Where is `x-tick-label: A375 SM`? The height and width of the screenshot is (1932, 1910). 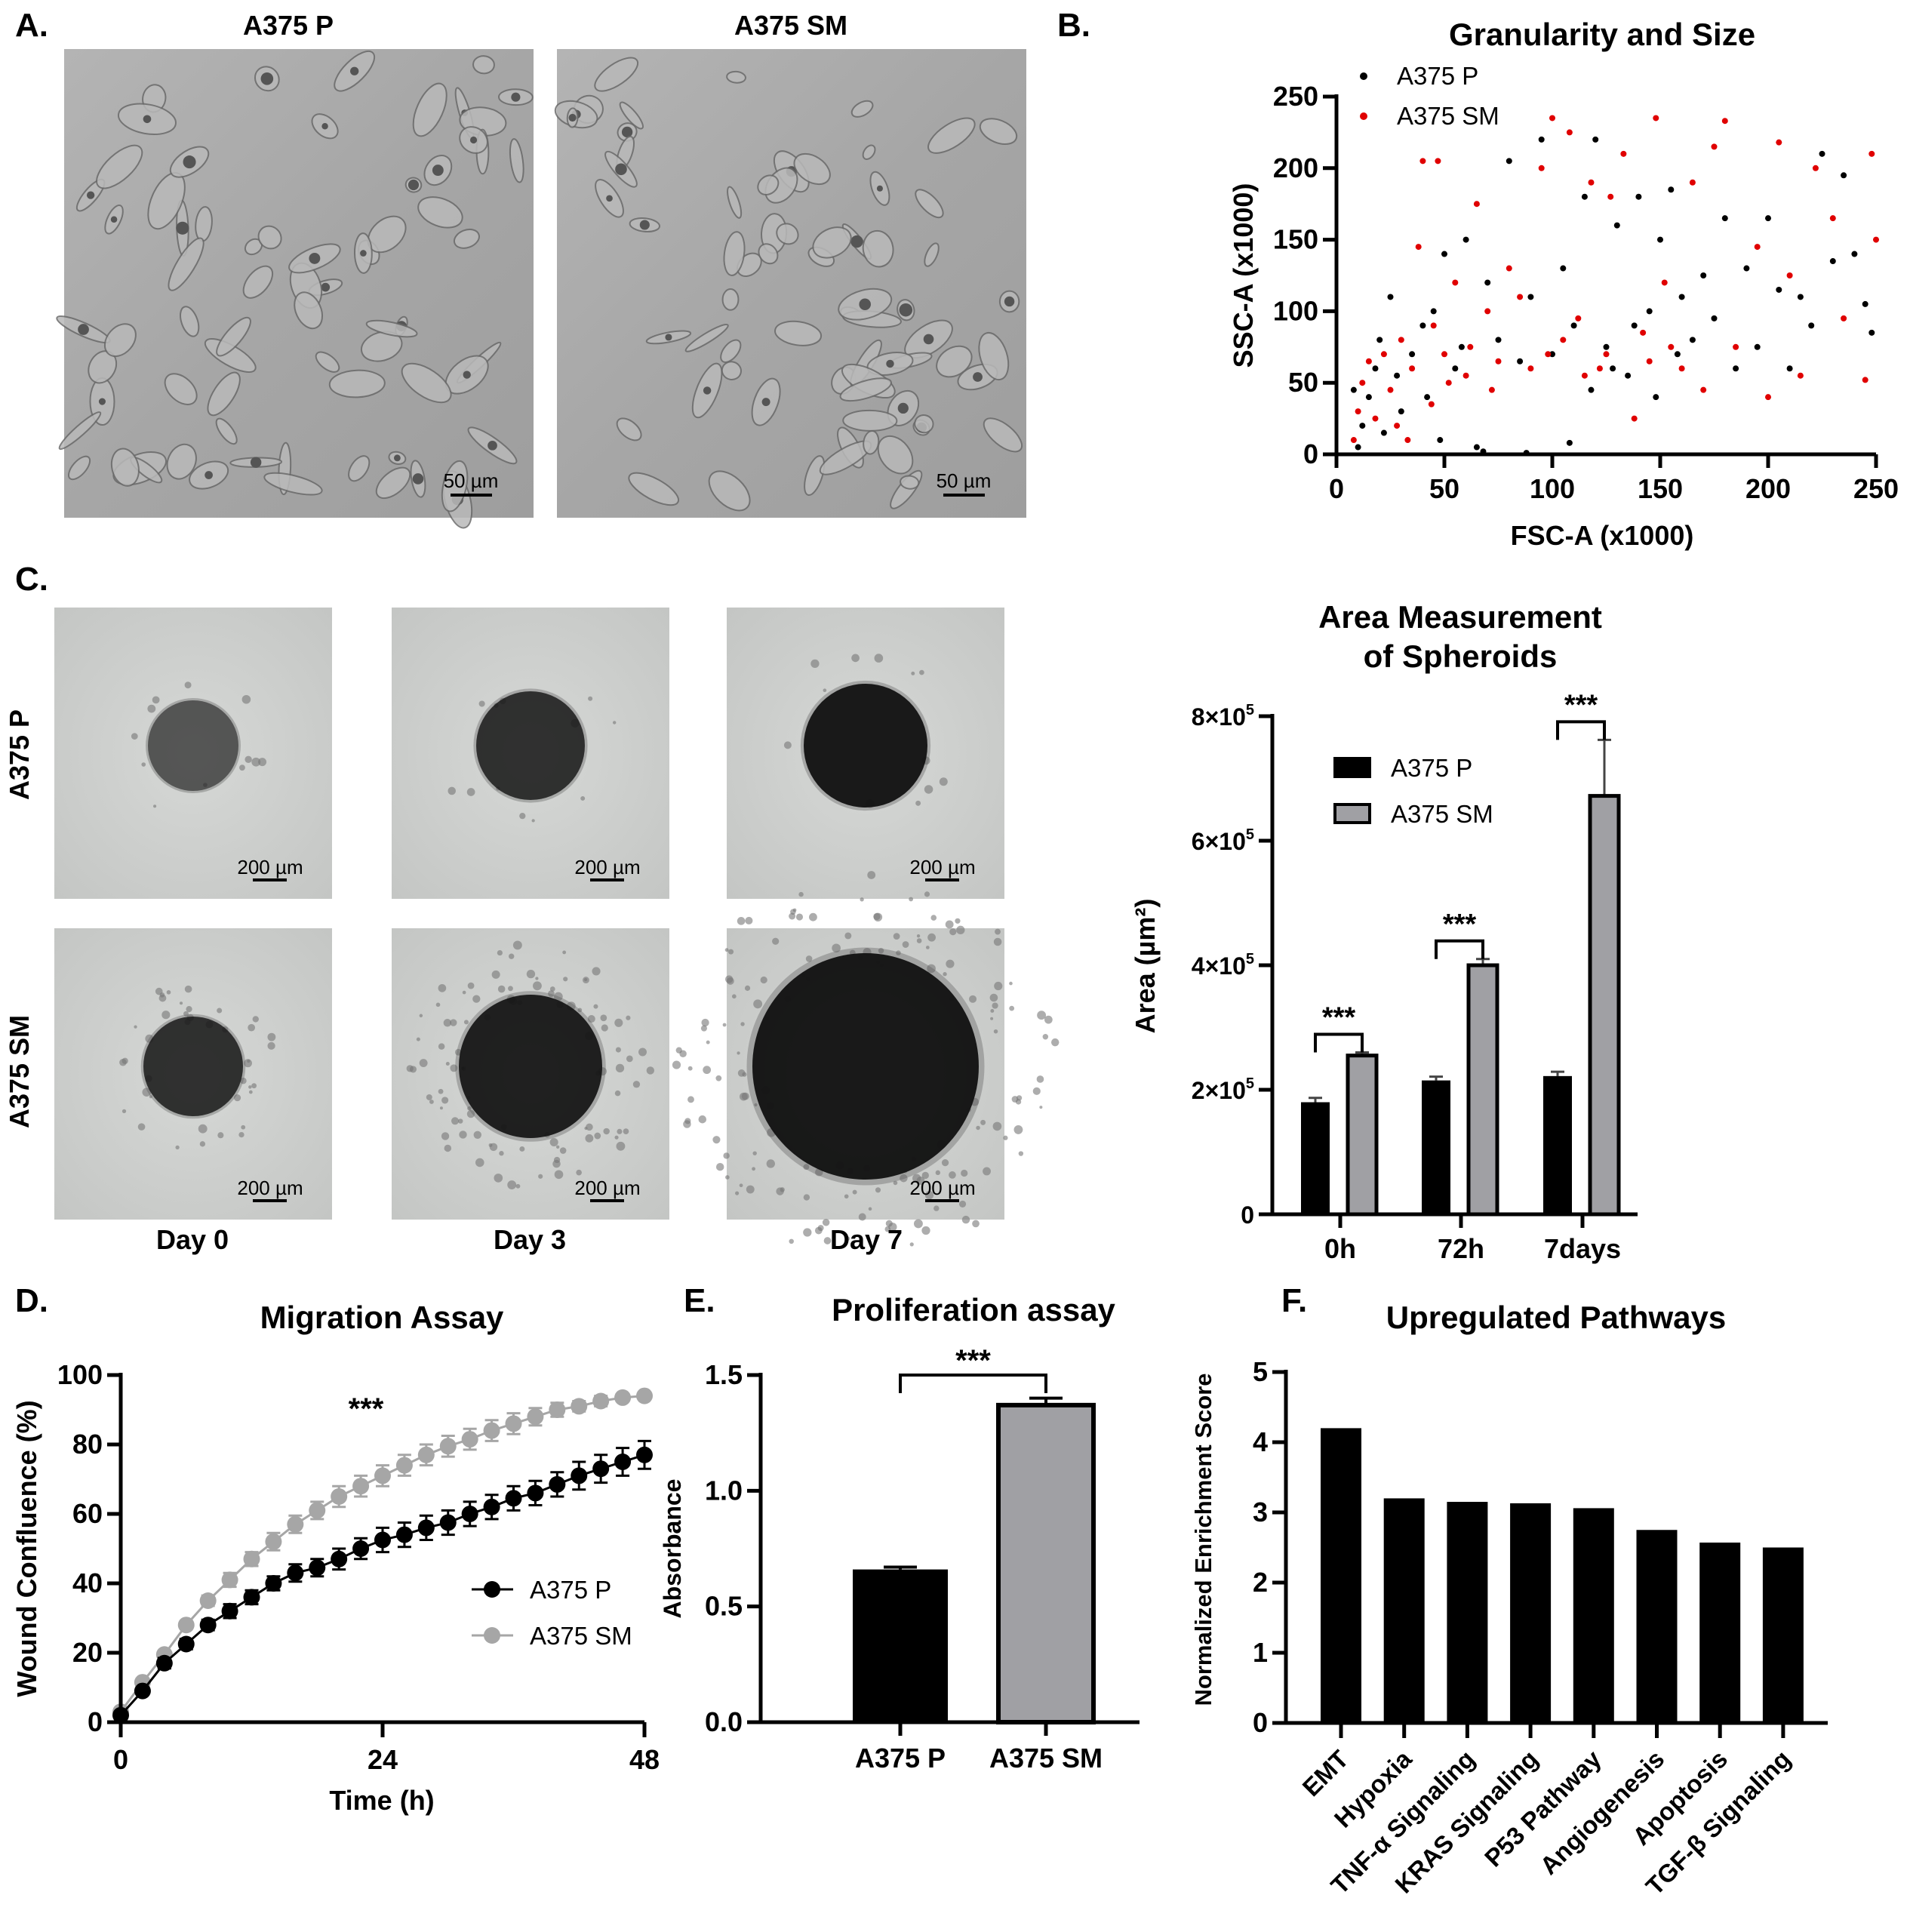
x-tick-label: A375 SM is located at coordinates (1046, 1758).